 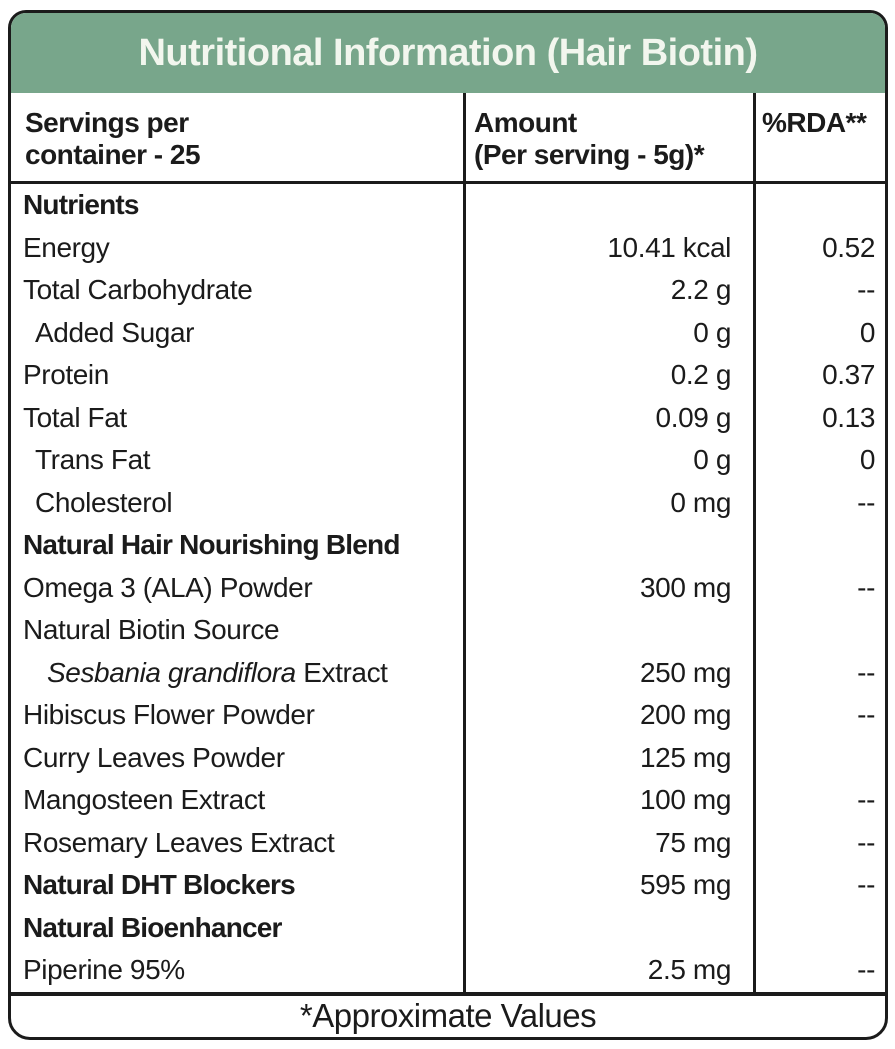 I want to click on nutrient-rda: 0.13, so click(x=819, y=417).